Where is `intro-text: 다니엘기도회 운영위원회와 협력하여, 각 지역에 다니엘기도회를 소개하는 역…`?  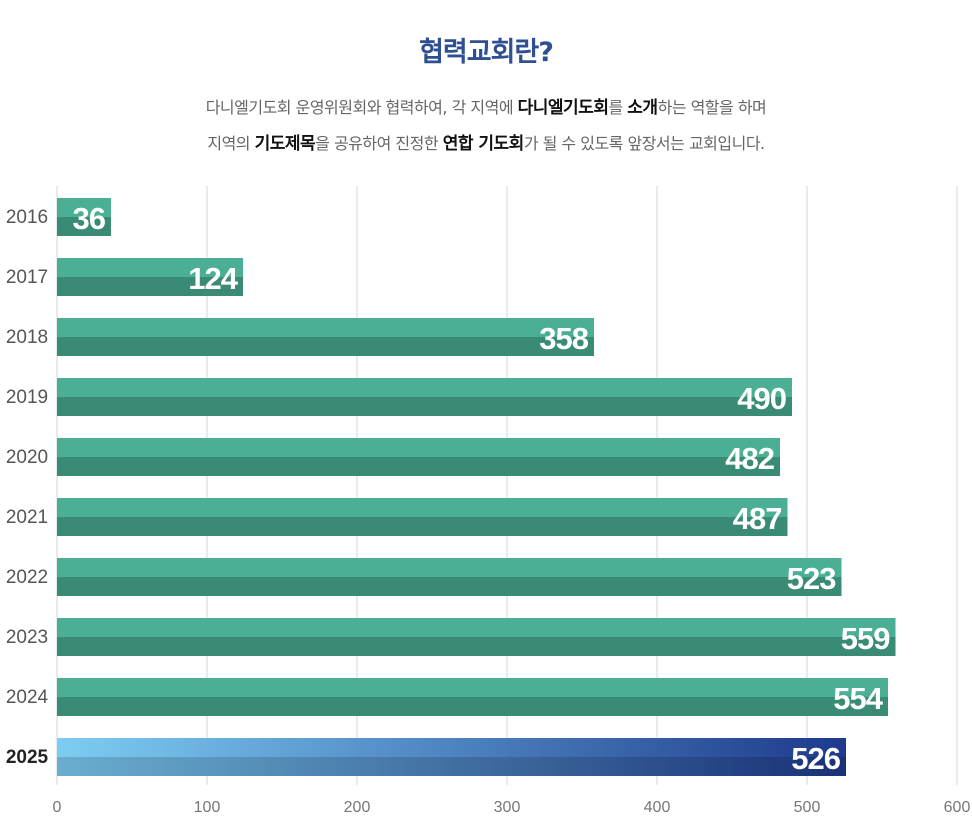 intro-text: 다니엘기도회 운영위원회와 협력하여, 각 지역에 다니엘기도회를 소개하는 역… is located at coordinates (486, 126).